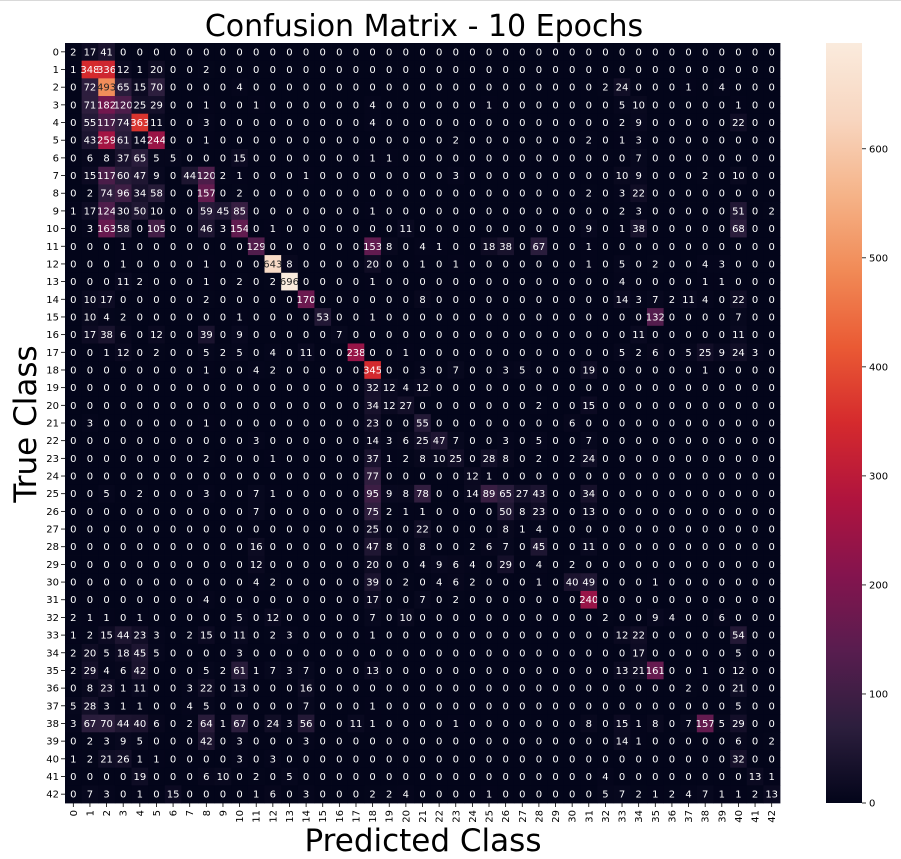  Describe the element at coordinates (139, 105) in the screenshot. I see `cell-value: 25` at that location.